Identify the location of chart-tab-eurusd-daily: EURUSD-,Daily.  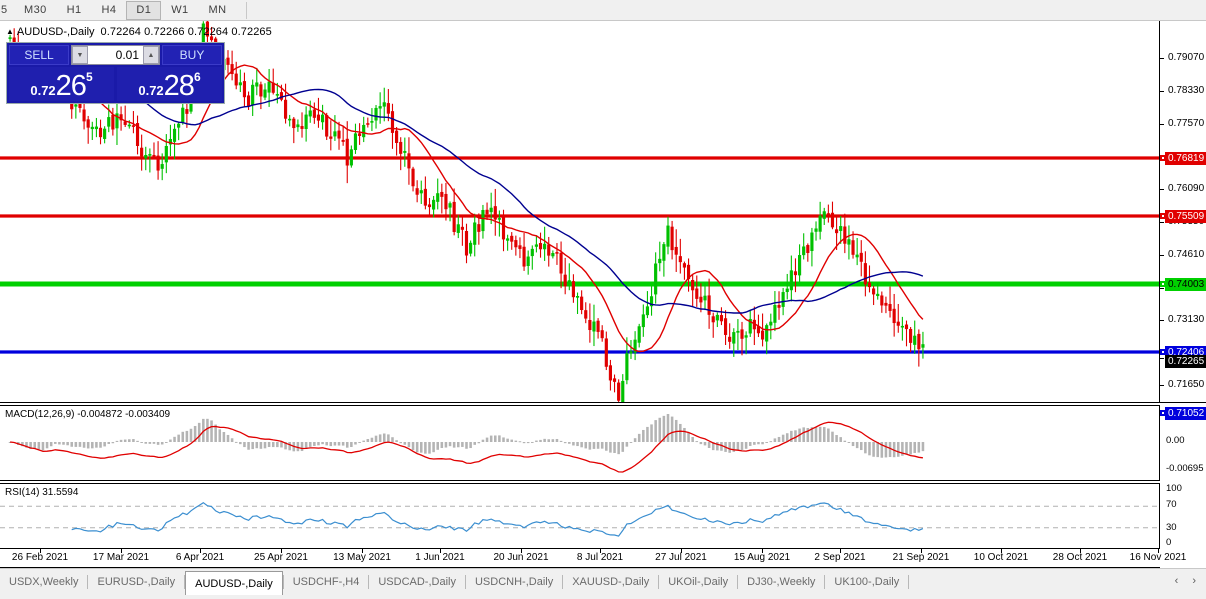
(136, 582).